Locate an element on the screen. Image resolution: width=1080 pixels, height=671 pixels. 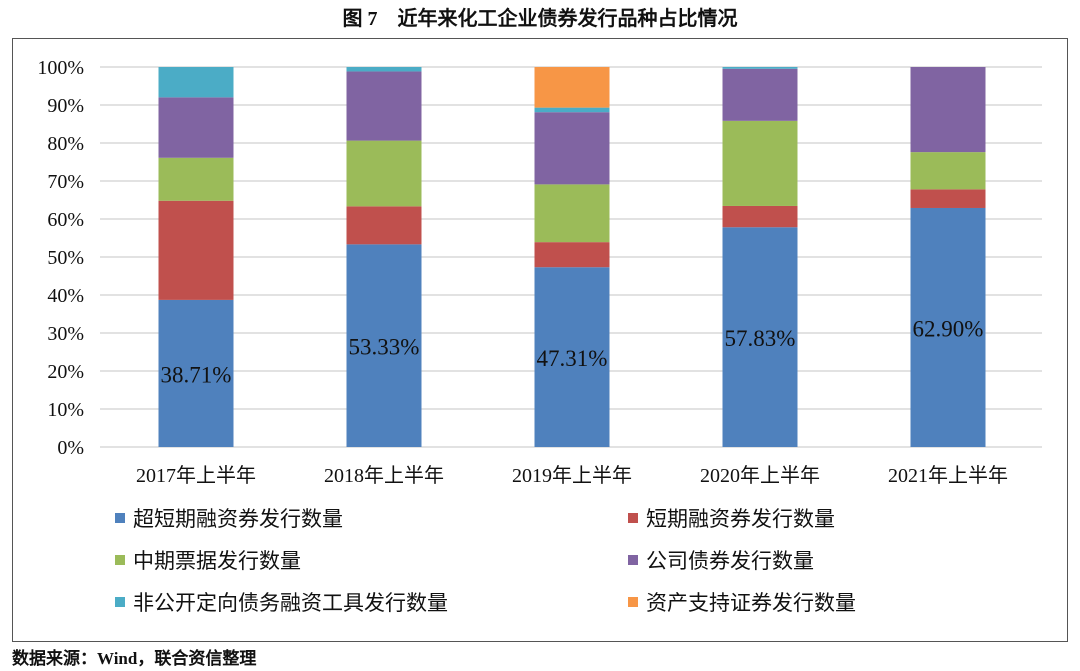
legend-item: 公司债券发行数量 is located at coordinates (721, 560).